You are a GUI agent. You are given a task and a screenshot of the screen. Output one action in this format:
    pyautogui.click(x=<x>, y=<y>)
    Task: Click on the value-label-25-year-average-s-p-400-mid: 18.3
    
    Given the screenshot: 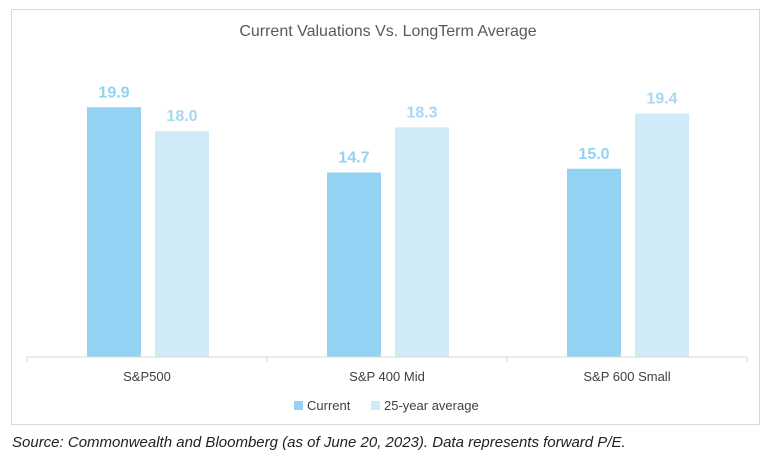 What is the action you would take?
    pyautogui.click(x=421, y=112)
    